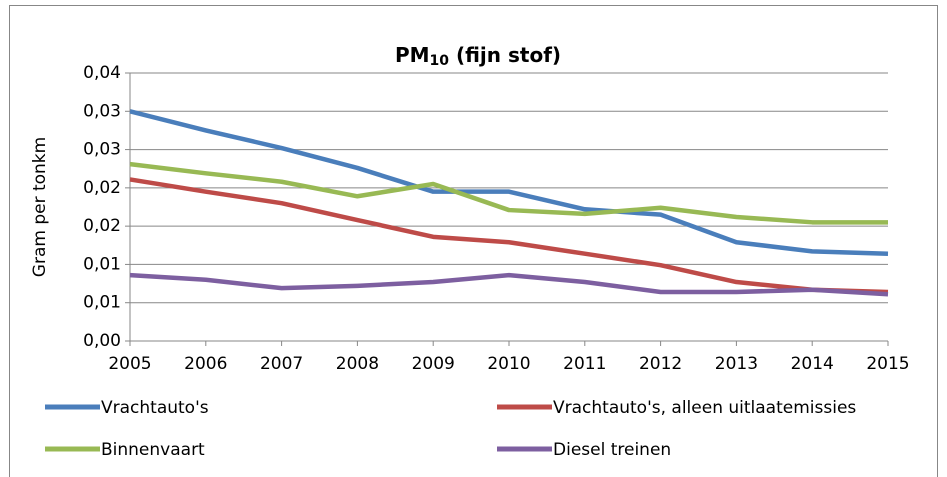  I want to click on x-tick-label: 2008, so click(357, 364).